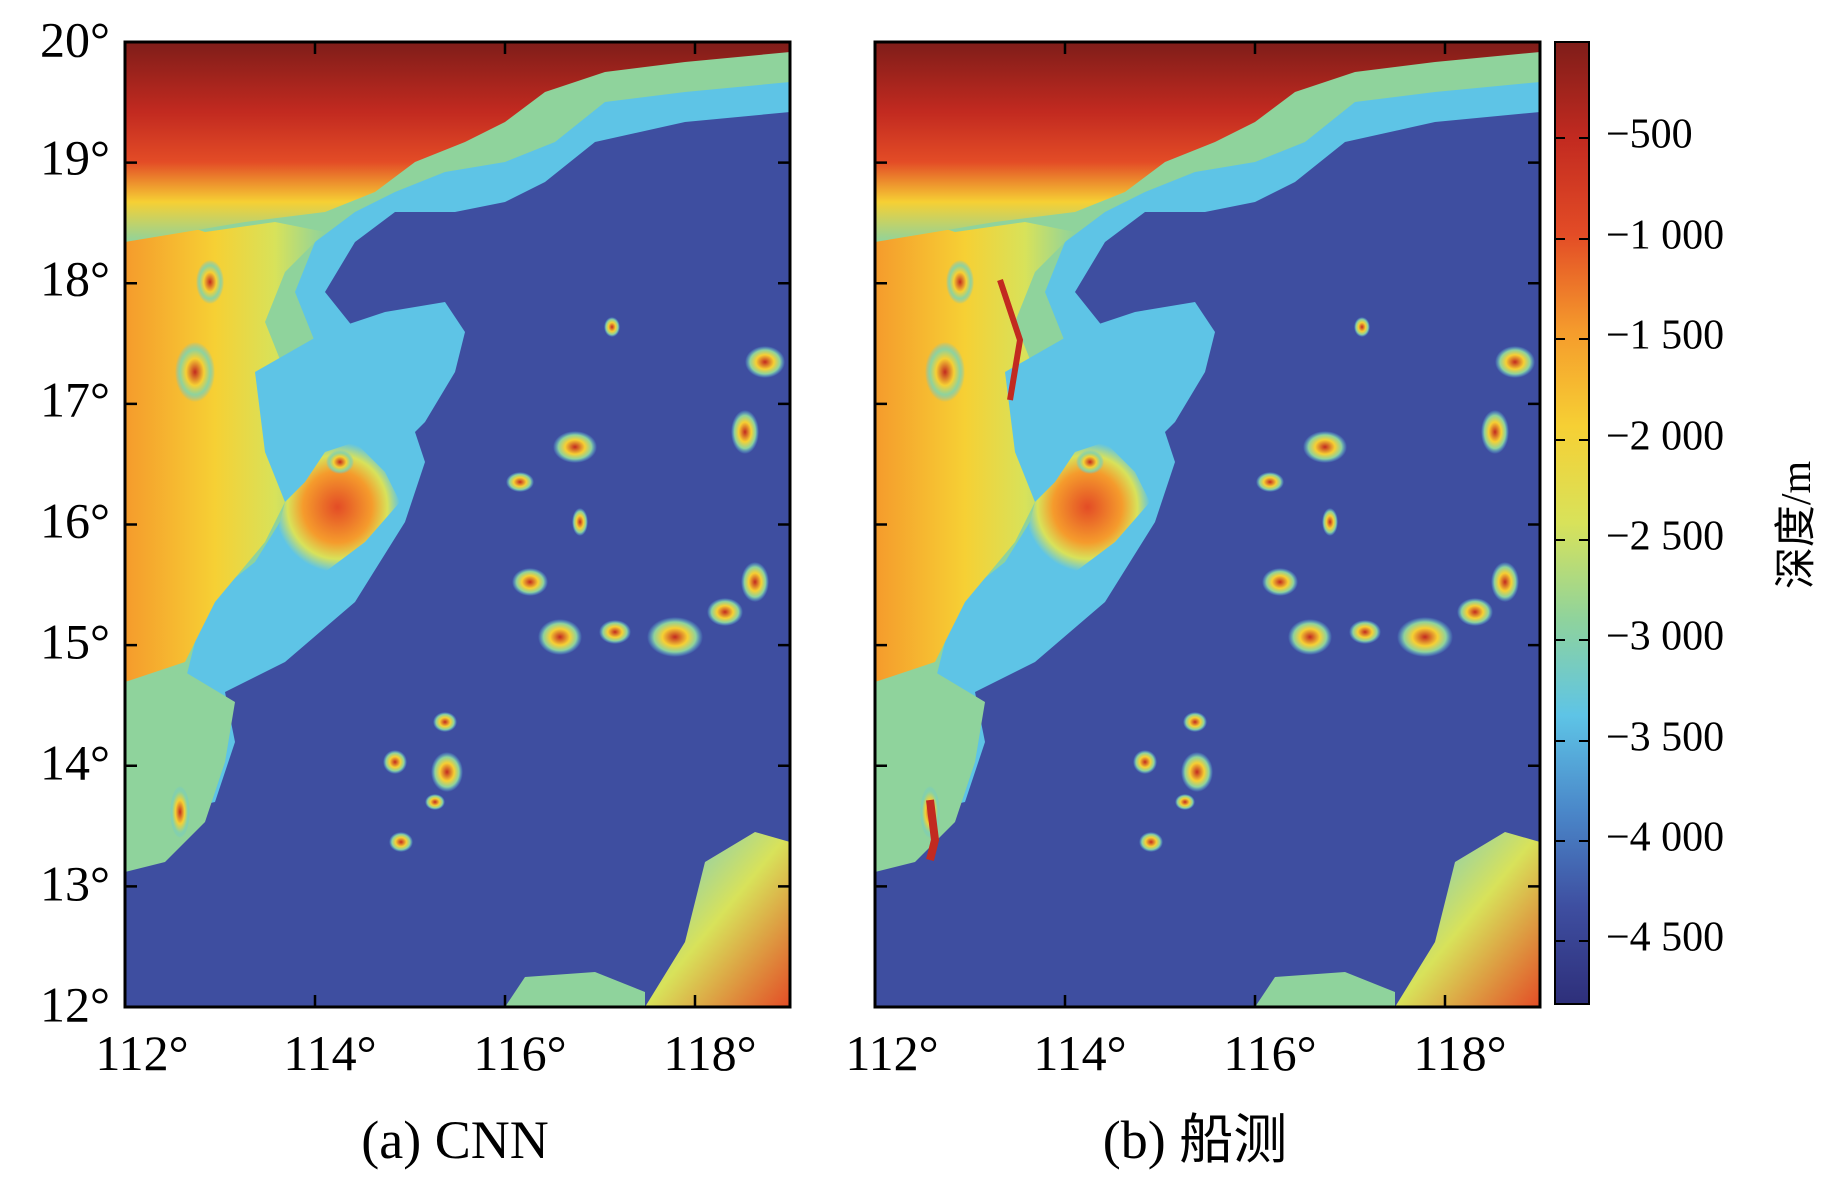 This screenshot has height=1181, width=1843. I want to click on colorbar-tick-label: −500, so click(1649, 135).